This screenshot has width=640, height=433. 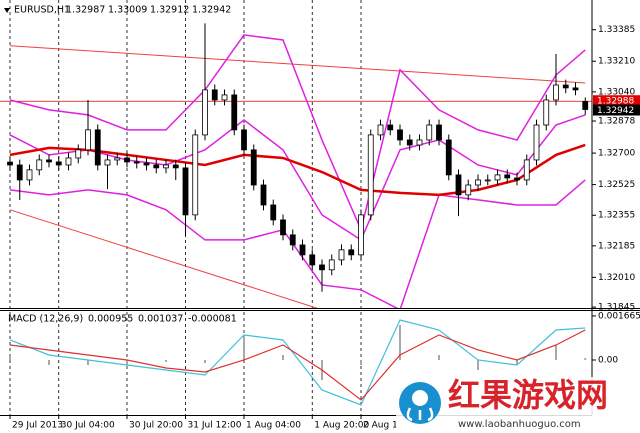 What do you see at coordinates (110, 319) in the screenshot?
I see `macd-readout: 0.000955` at bounding box center [110, 319].